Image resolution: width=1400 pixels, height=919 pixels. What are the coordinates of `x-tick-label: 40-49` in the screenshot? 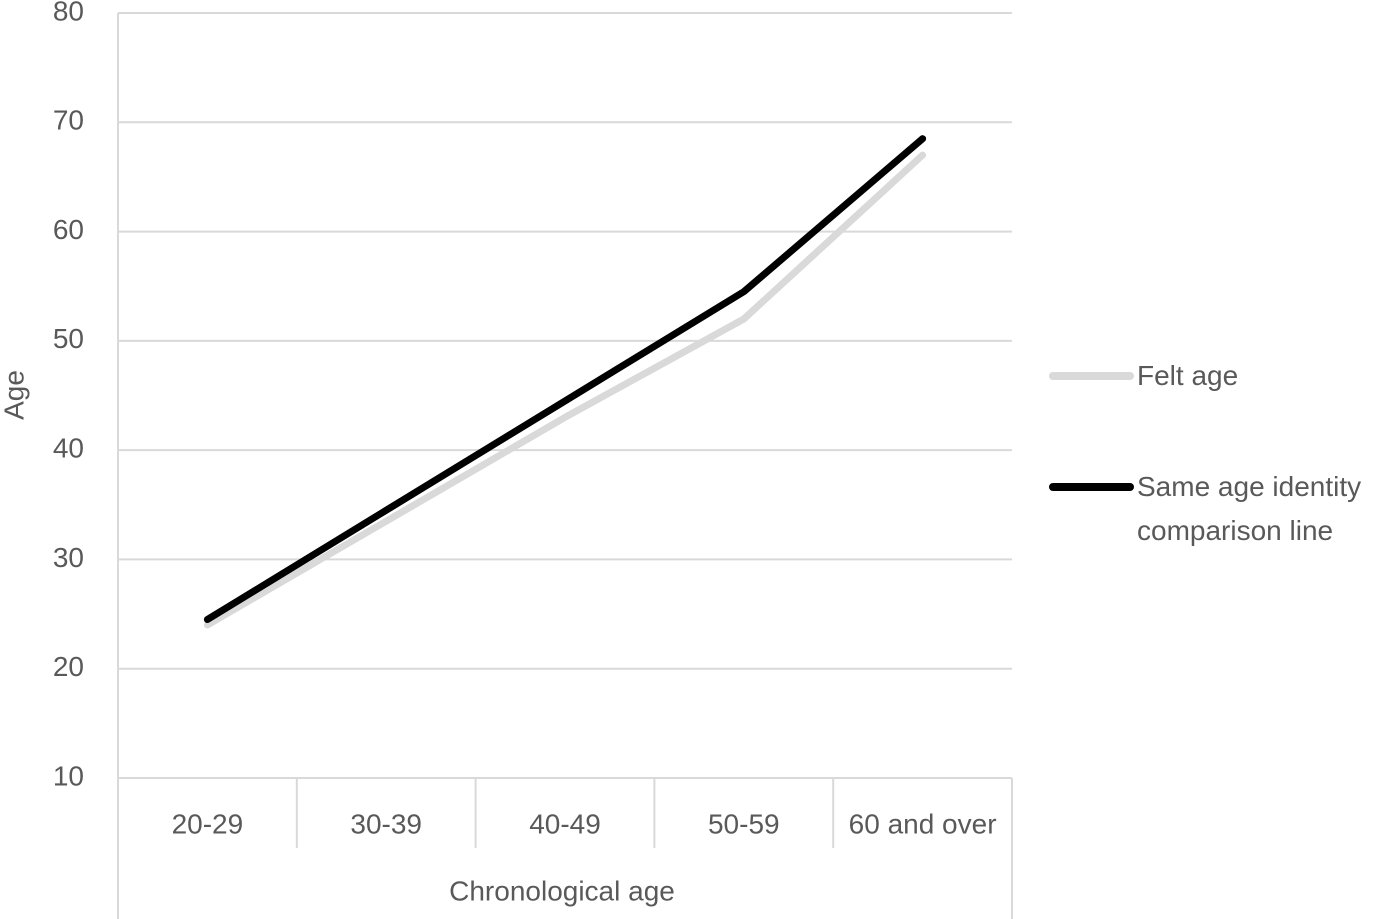 It's located at (565, 823).